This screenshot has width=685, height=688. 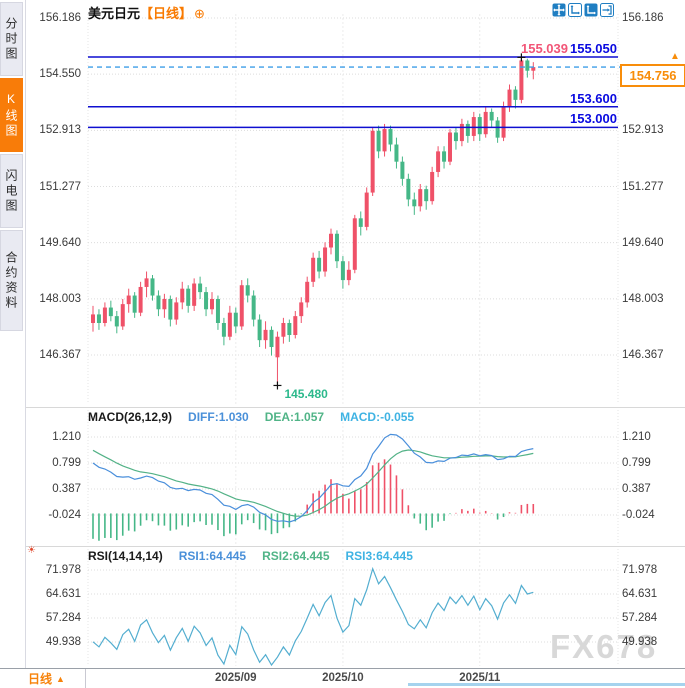 I want to click on indicator-add-icon: ⊕, so click(x=199, y=13).